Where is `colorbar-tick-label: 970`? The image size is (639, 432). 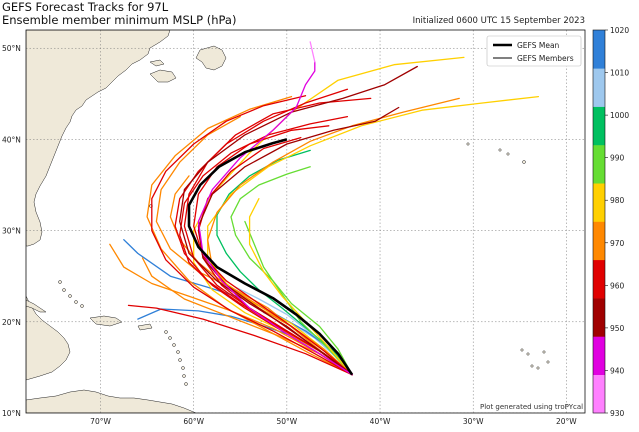 colorbar-tick-label: 970 is located at coordinates (617, 243).